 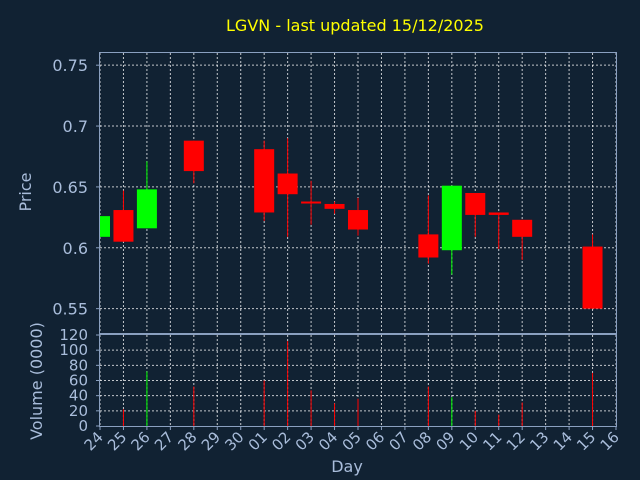 What do you see at coordinates (281, 441) in the screenshot?
I see `x-tick-label: 02` at bounding box center [281, 441].